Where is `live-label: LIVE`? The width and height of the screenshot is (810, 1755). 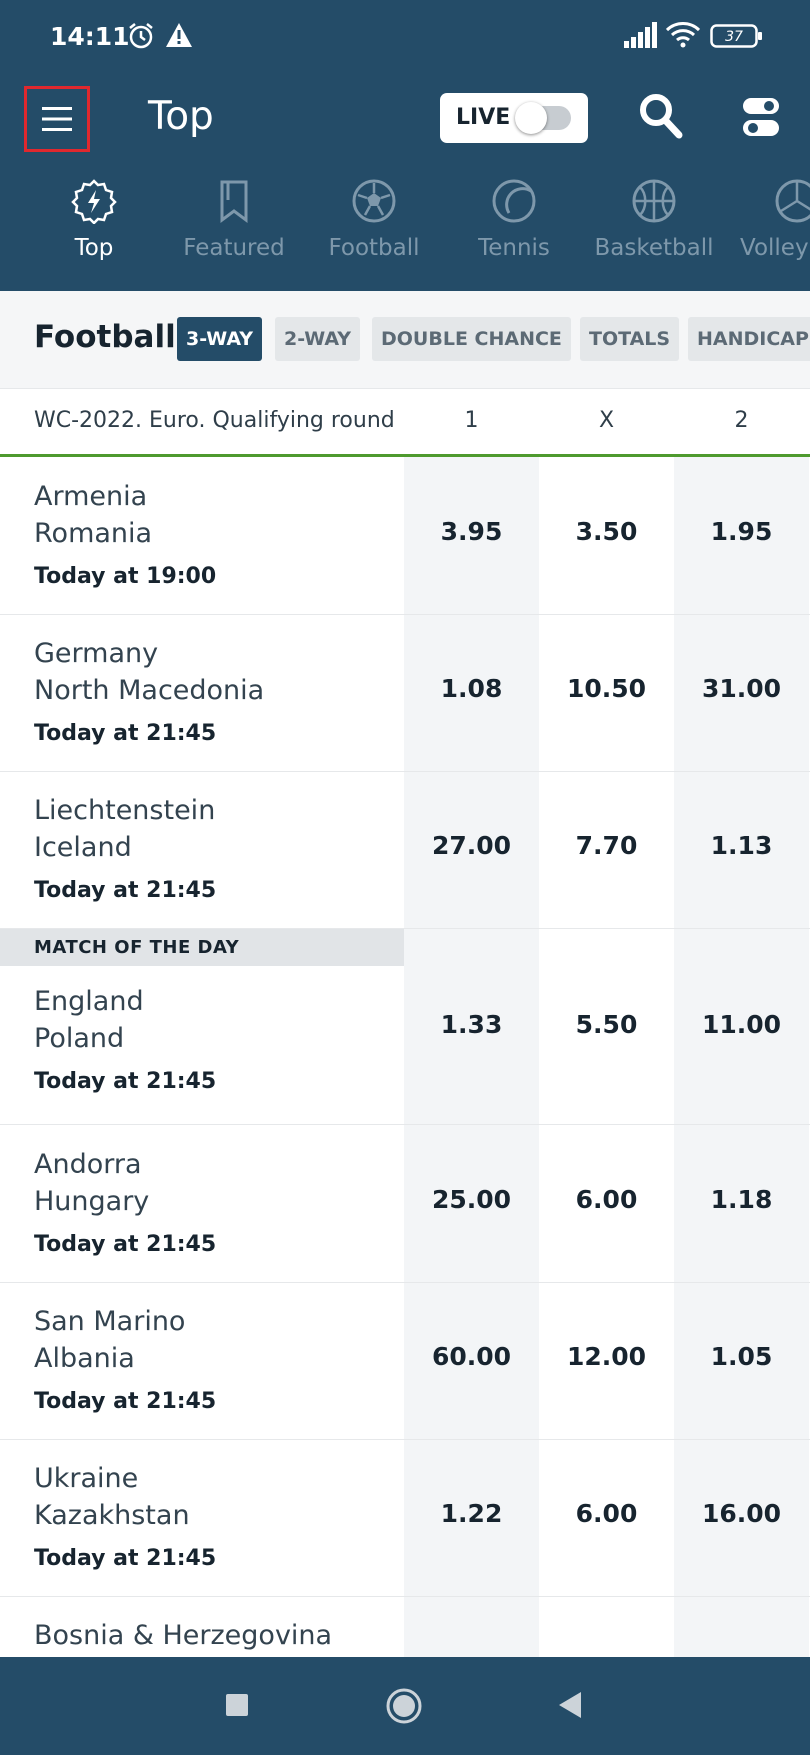 live-label: LIVE is located at coordinates (483, 117).